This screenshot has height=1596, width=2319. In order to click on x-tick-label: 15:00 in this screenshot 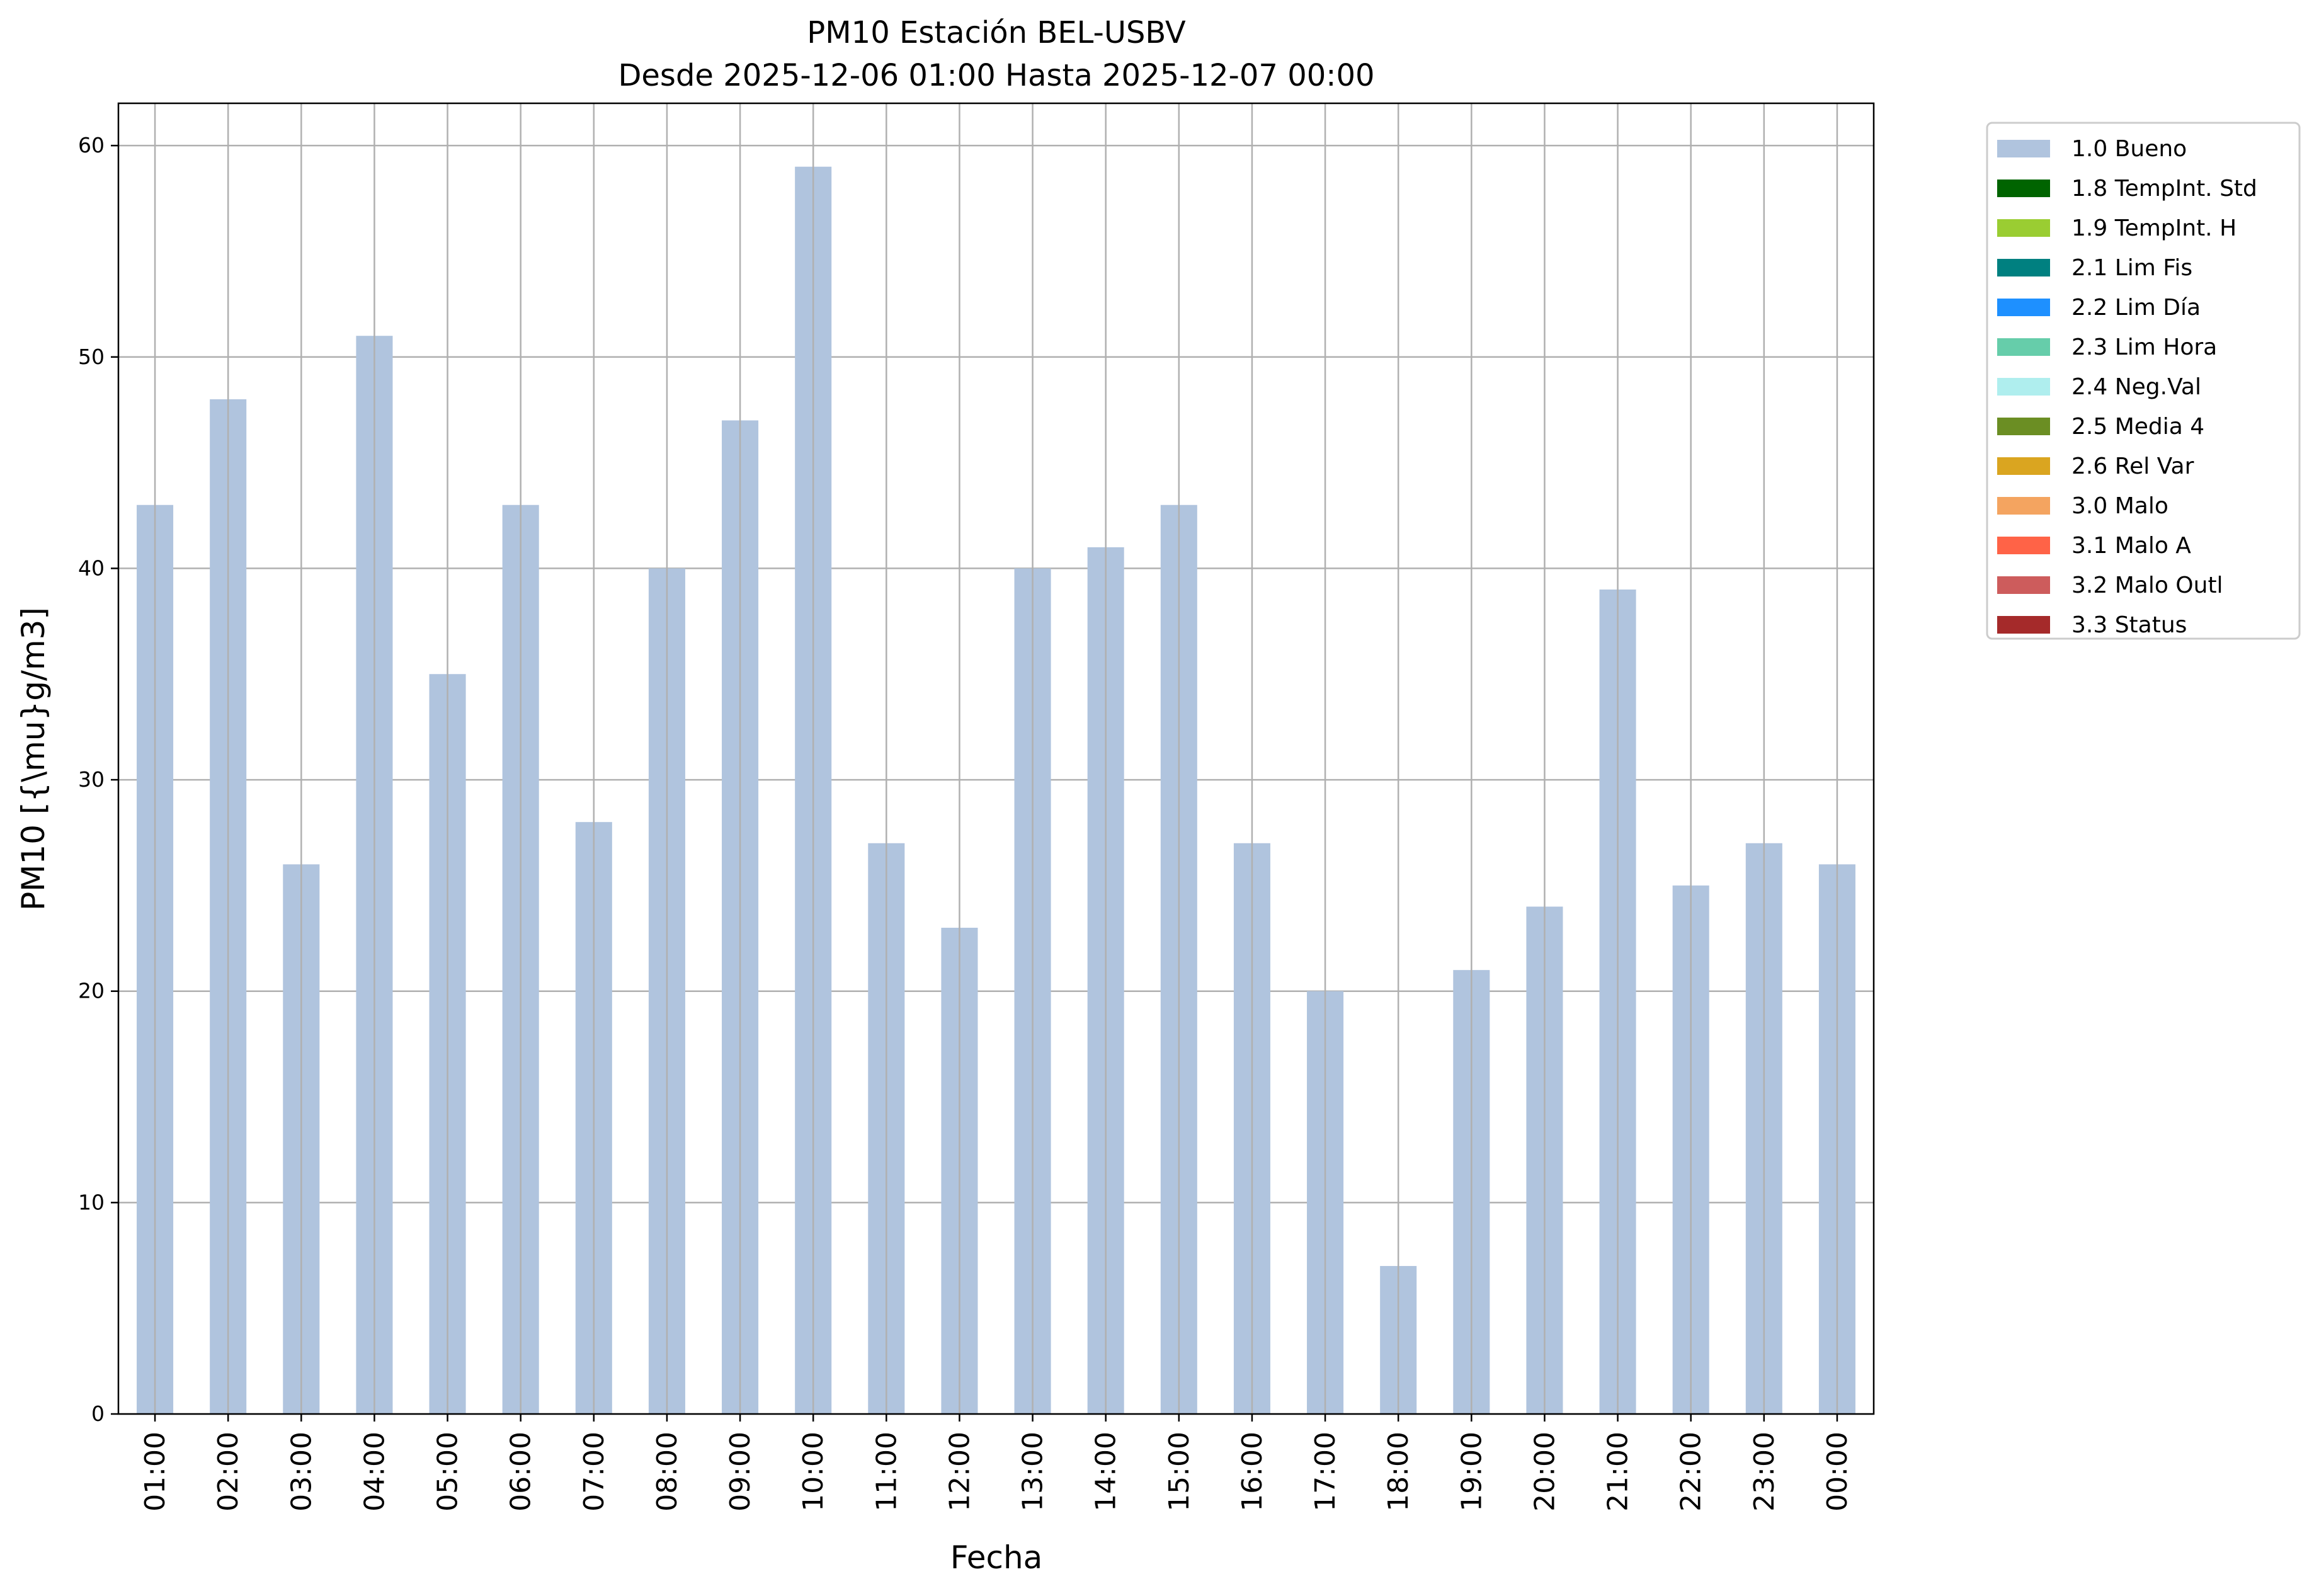, I will do `click(1179, 1472)`.